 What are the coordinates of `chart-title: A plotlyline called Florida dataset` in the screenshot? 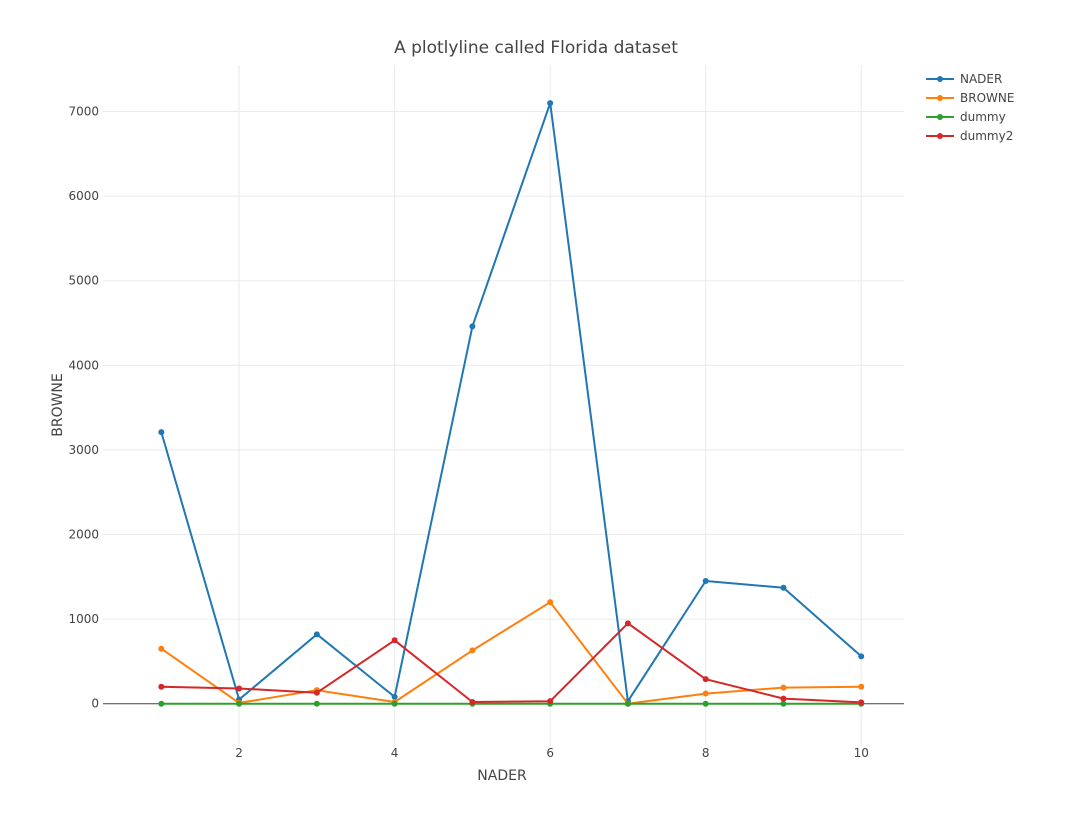 It's located at (536, 48).